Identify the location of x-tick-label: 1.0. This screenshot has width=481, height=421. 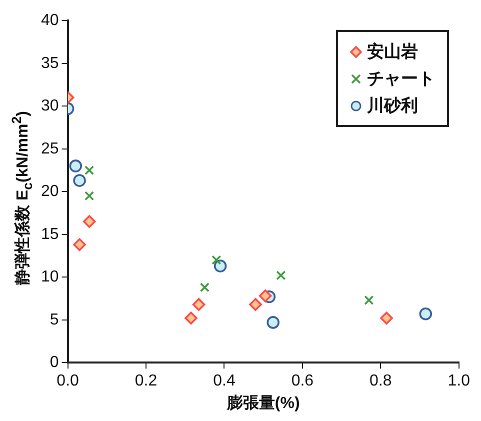
(459, 381).